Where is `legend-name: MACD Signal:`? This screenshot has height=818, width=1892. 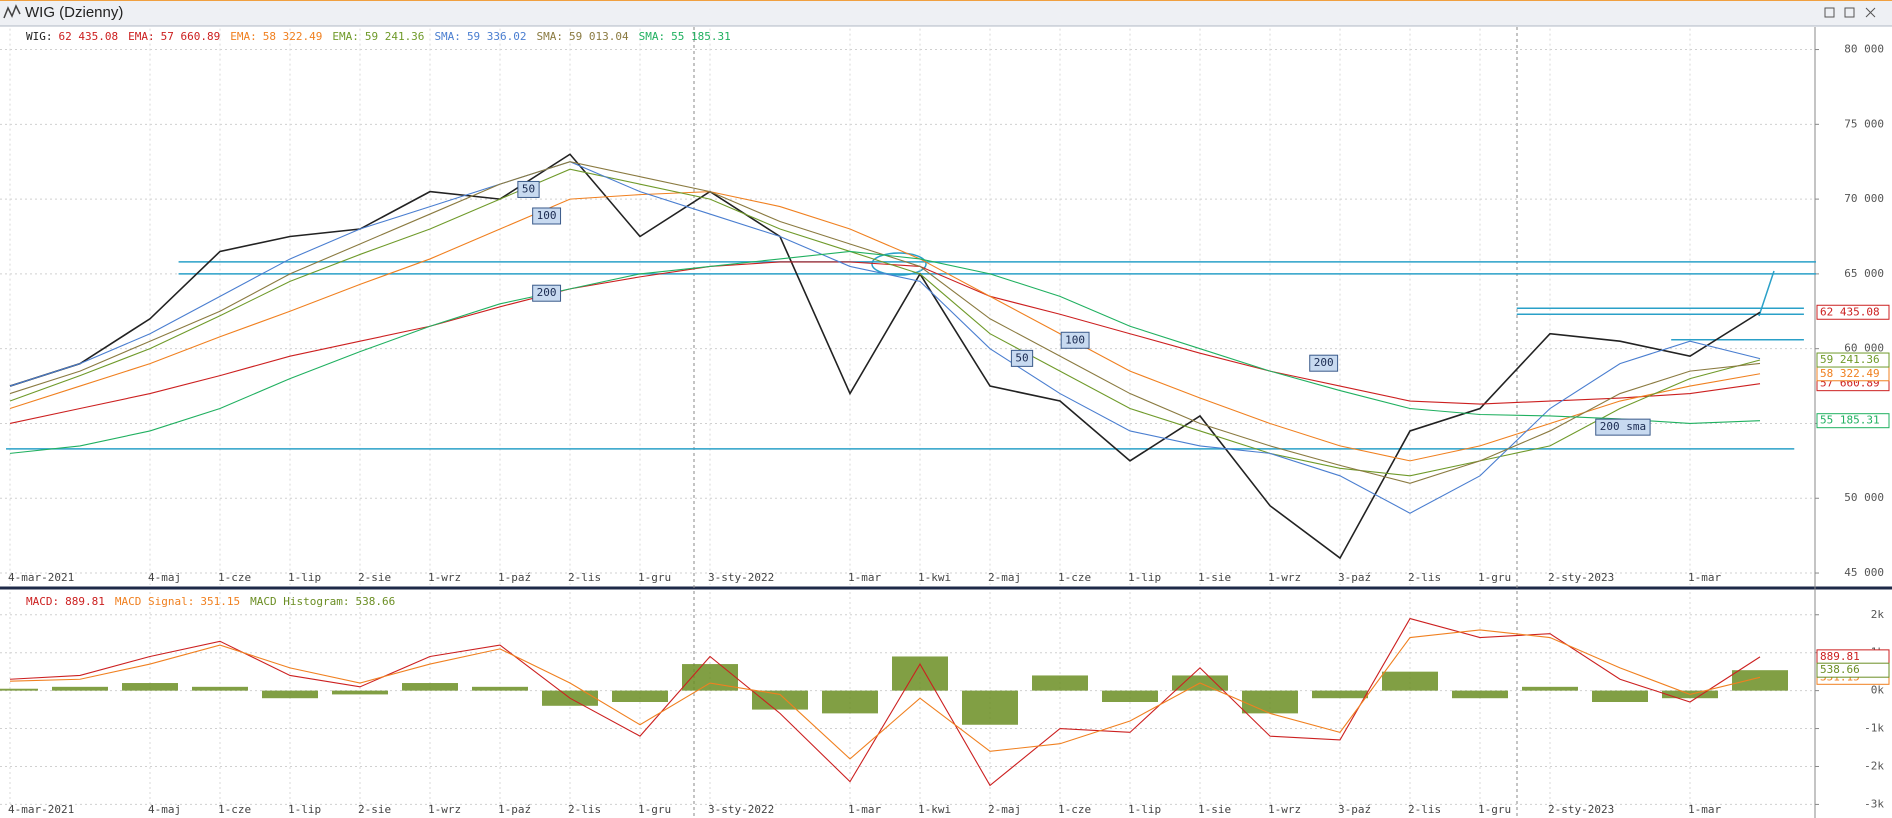 legend-name: MACD Signal: is located at coordinates (154, 601).